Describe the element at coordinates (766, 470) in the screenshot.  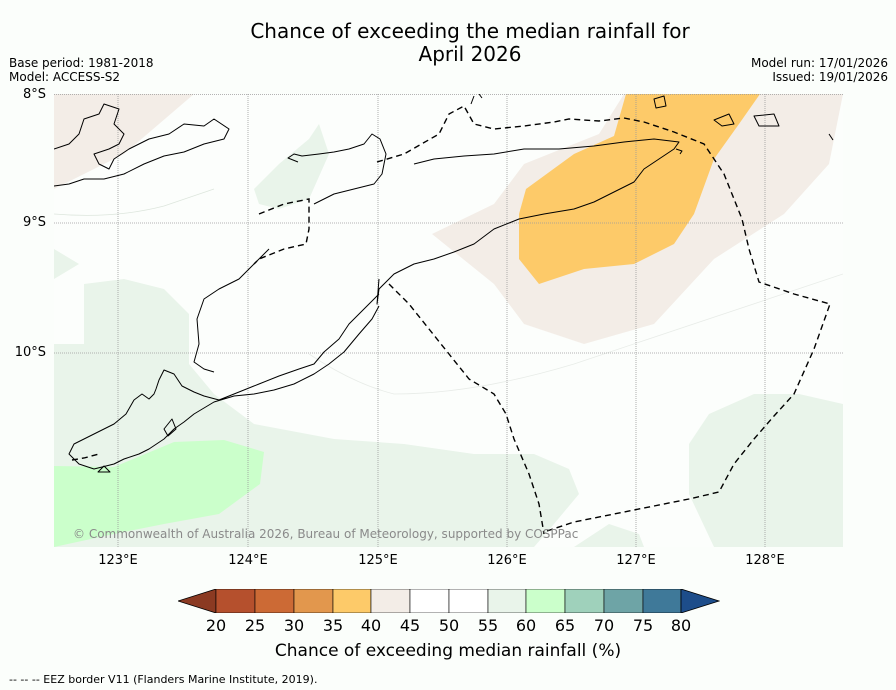
I see `region-55-60-east` at that location.